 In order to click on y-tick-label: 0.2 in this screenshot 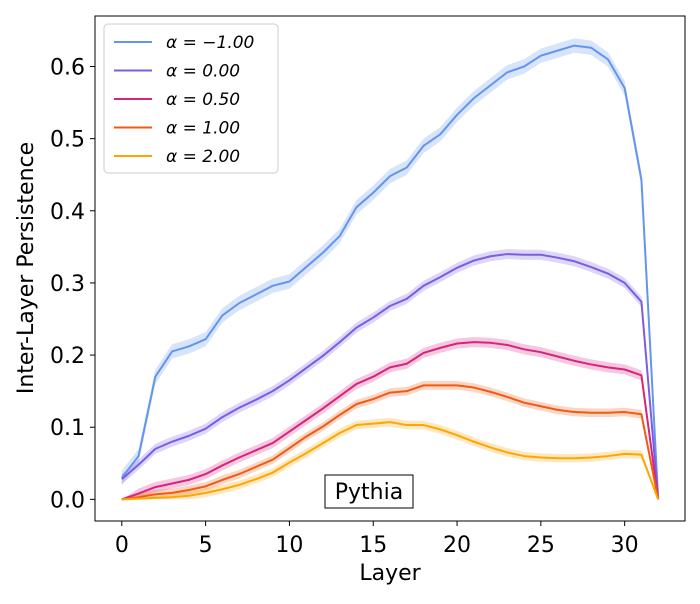, I will do `click(67, 356)`.